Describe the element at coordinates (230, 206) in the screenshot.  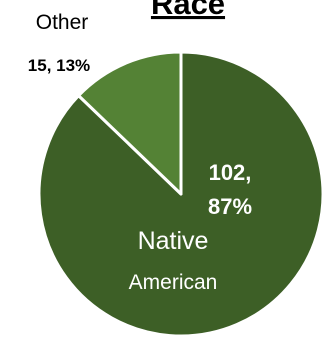
I see `native-american-data-label-percent: 87%` at that location.